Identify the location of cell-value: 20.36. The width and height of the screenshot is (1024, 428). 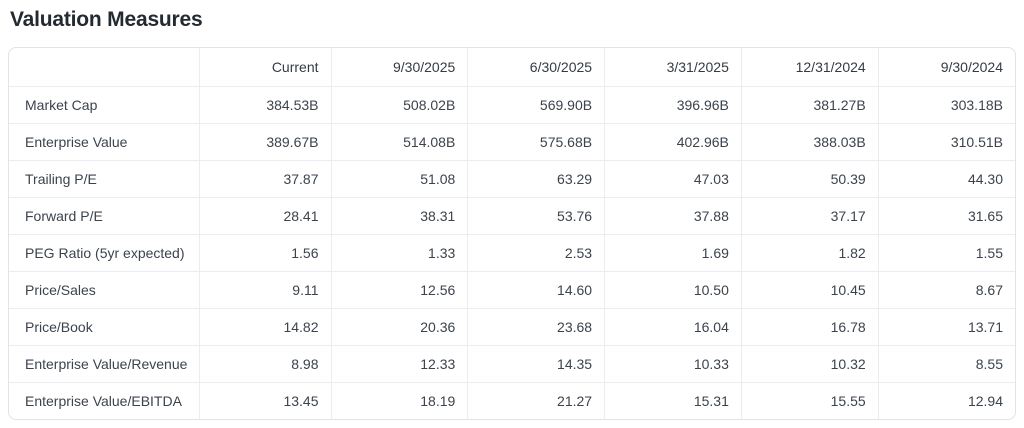
(399, 326).